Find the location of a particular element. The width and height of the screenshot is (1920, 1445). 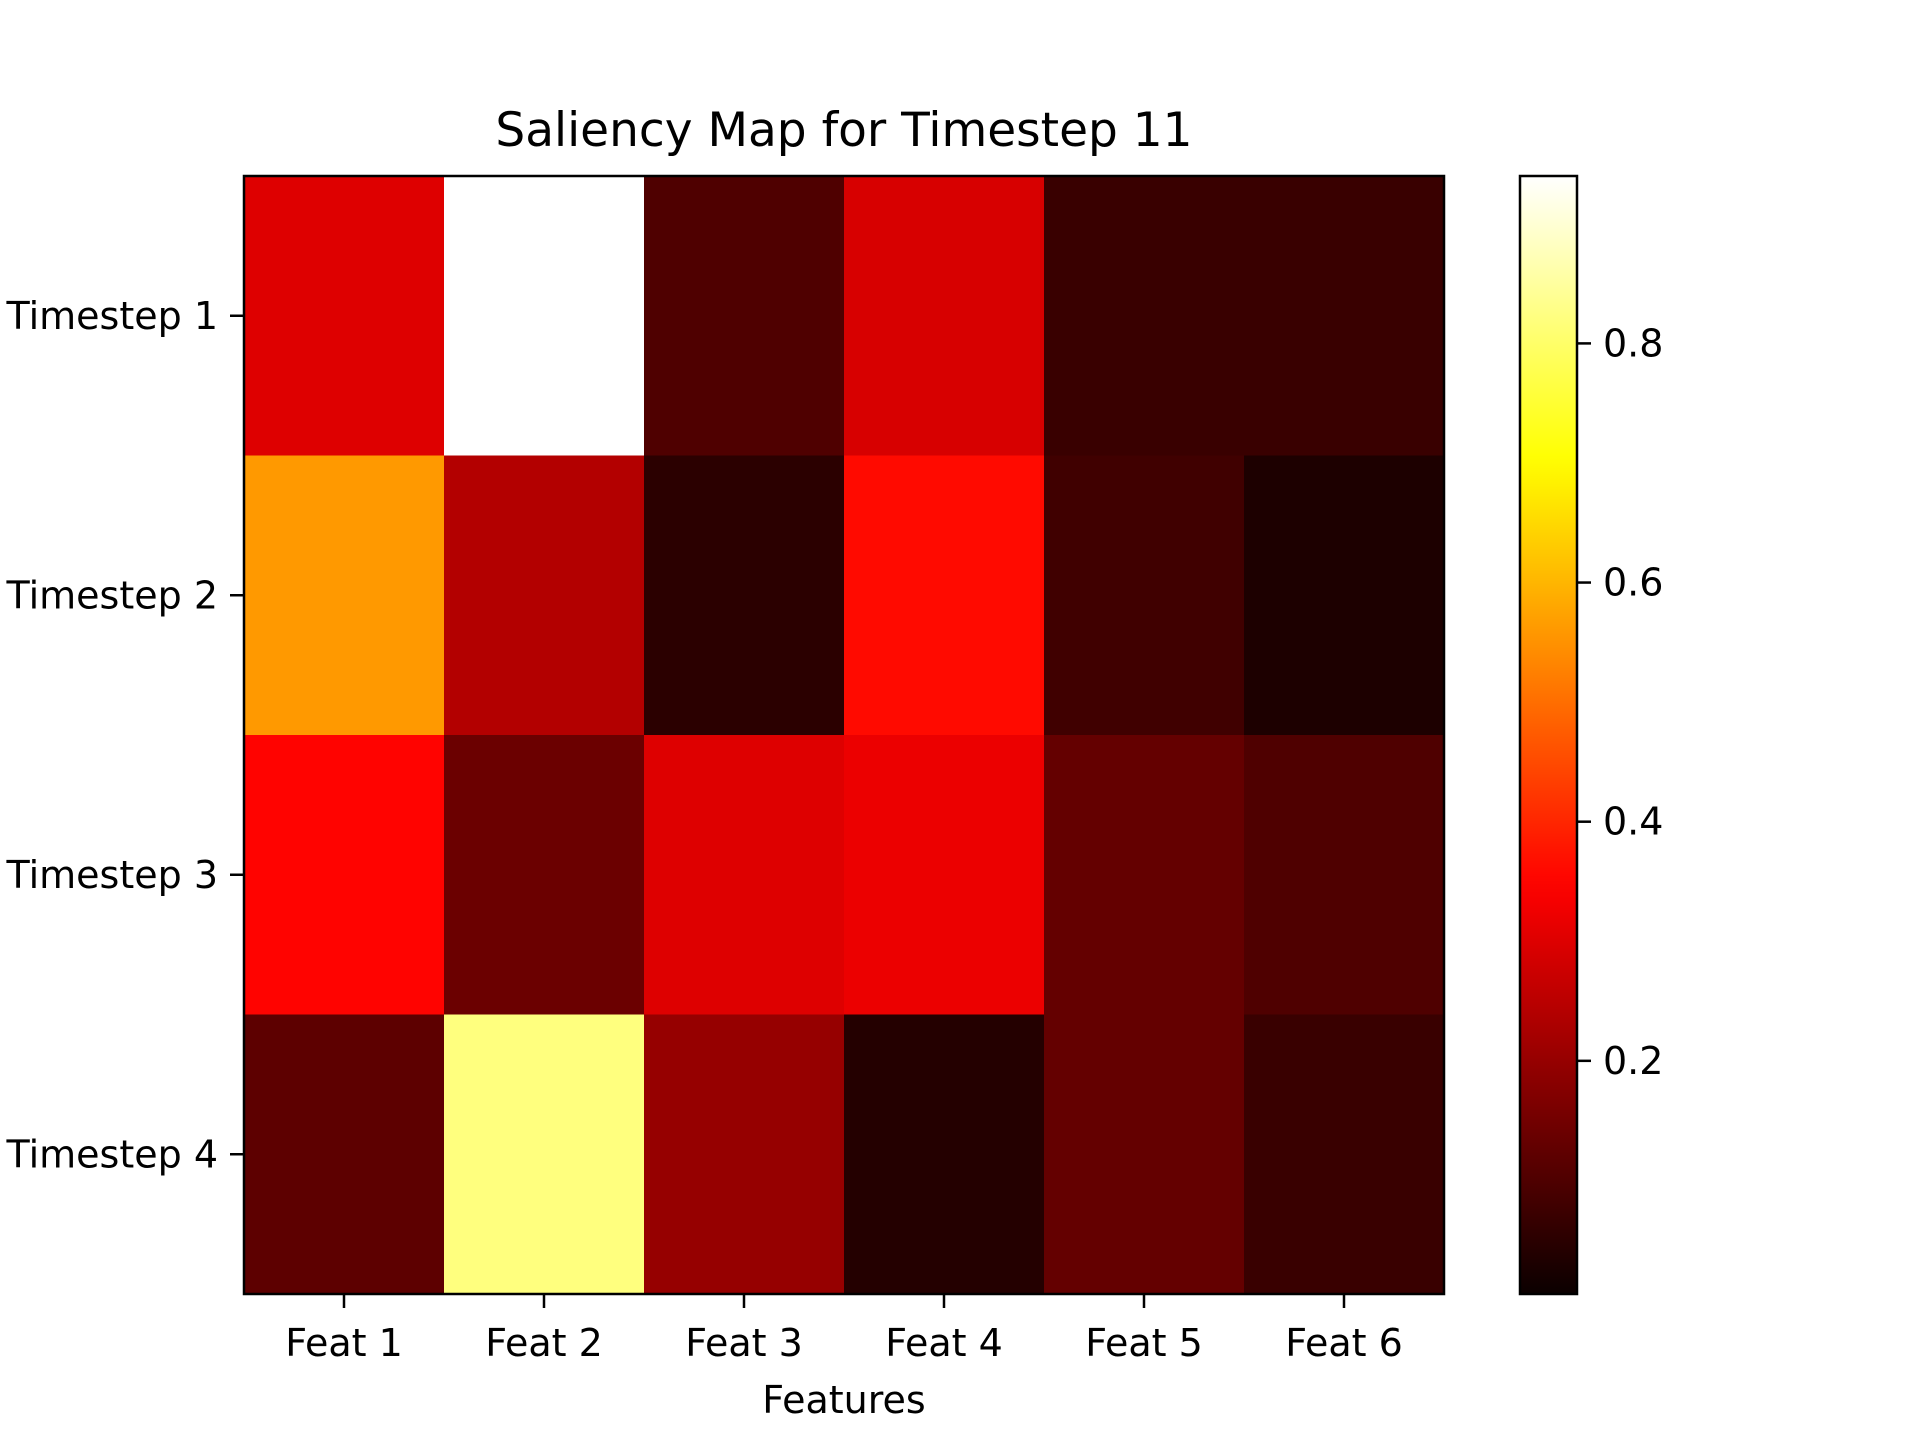

colorbar-frame is located at coordinates (1548, 735).